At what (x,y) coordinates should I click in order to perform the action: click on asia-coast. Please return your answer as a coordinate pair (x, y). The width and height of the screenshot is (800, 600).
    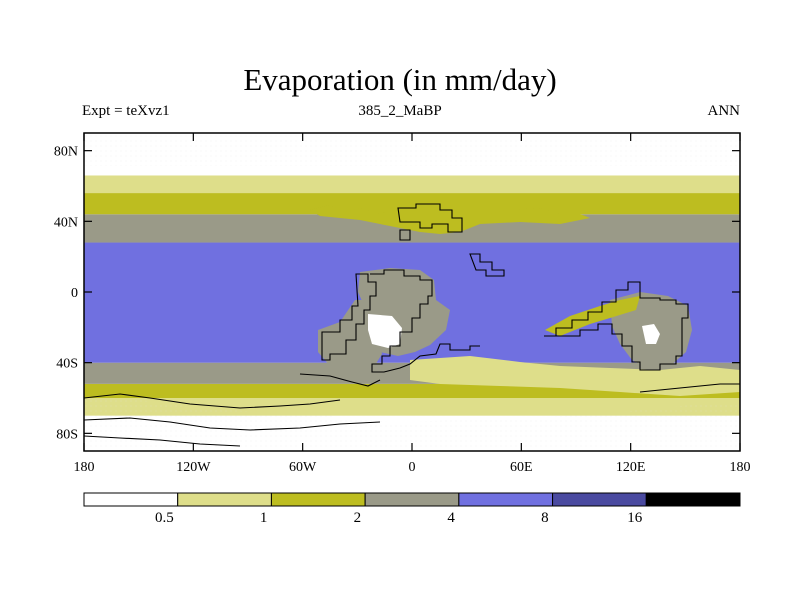
    Looking at the image, I should click on (616, 326).